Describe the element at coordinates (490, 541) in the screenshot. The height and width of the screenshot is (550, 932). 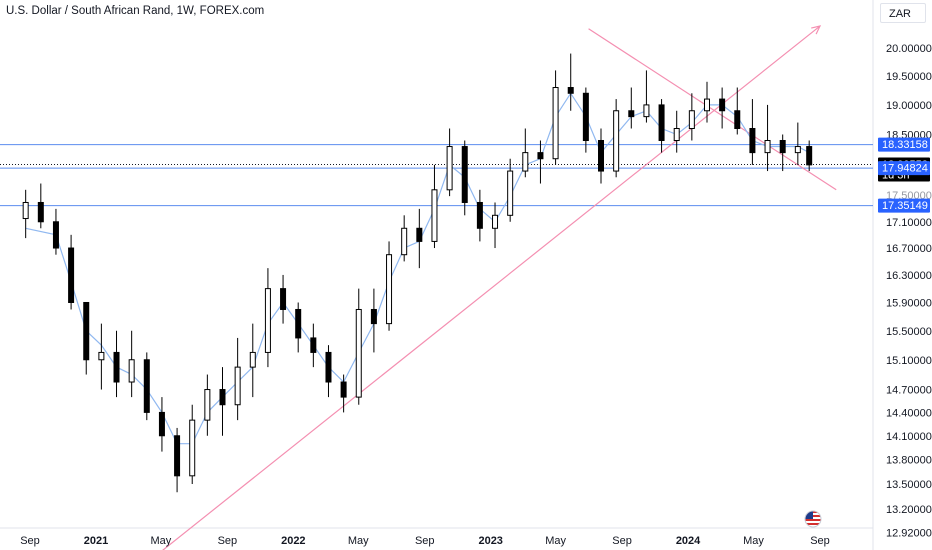
I see `x-tick-label: 2023` at that location.